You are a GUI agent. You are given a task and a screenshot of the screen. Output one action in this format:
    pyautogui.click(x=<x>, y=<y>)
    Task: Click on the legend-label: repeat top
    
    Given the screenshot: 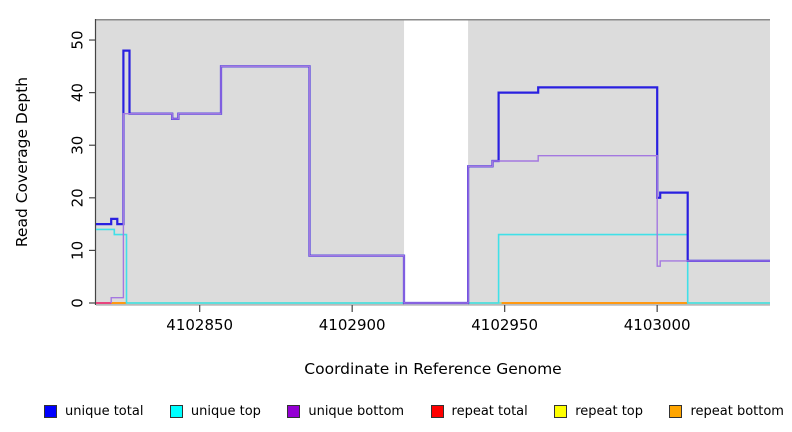 What is the action you would take?
    pyautogui.click(x=609, y=411)
    